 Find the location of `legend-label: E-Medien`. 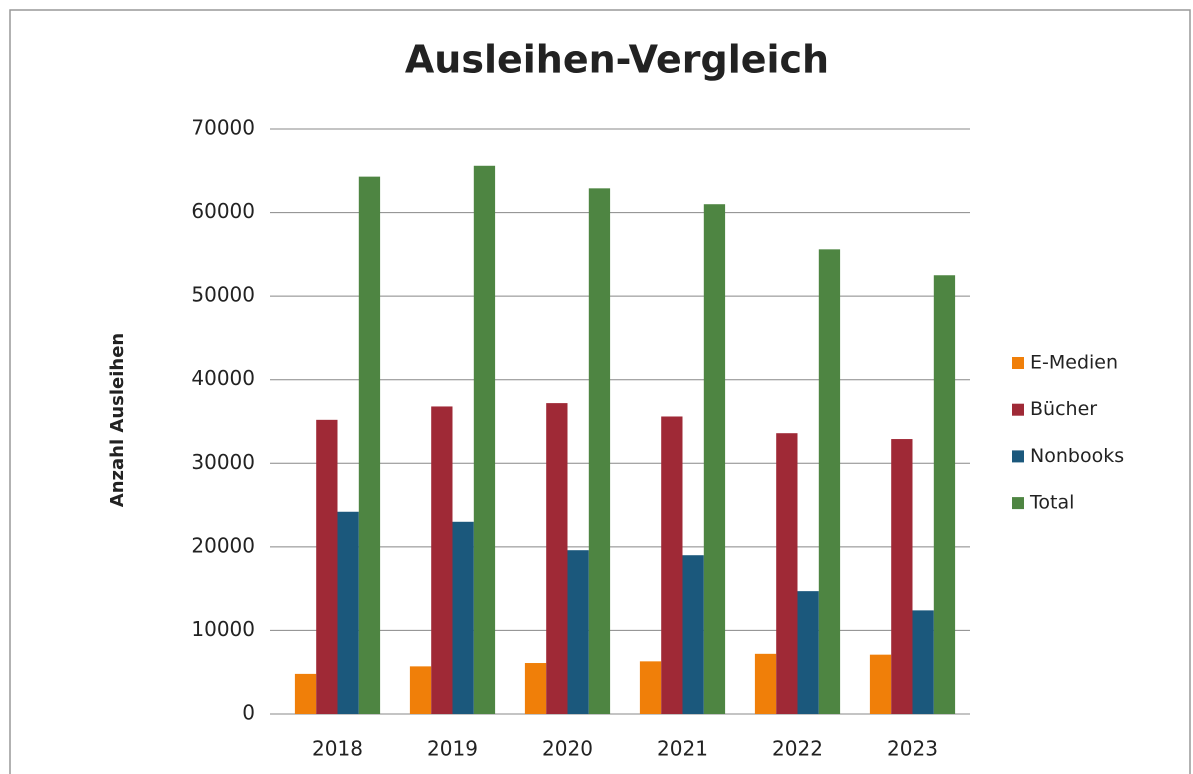

legend-label: E-Medien is located at coordinates (1074, 363).